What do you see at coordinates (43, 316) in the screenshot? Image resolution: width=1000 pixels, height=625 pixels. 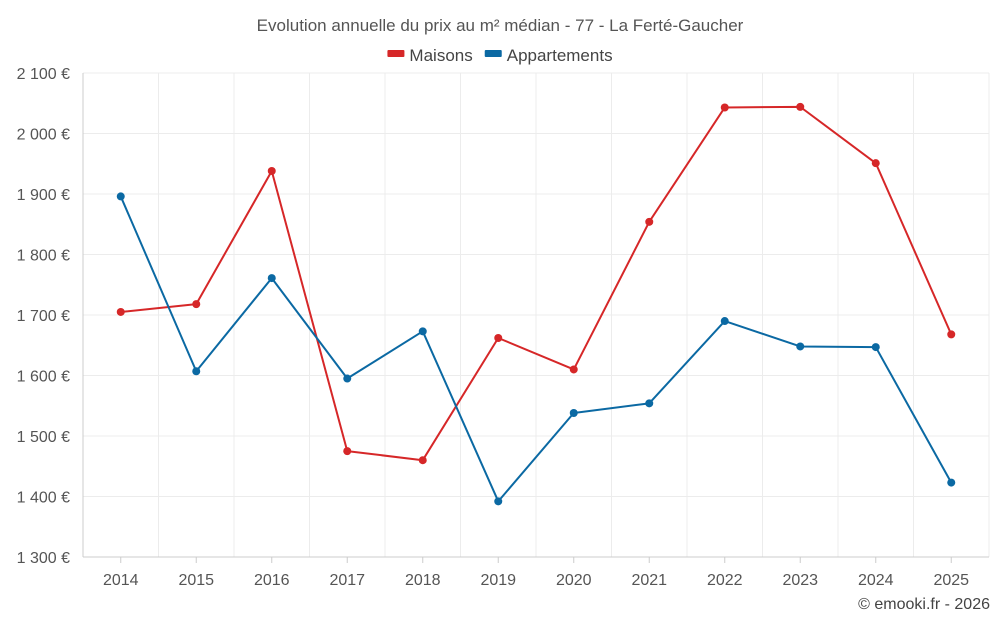 I see `y-tick-label: 1 700 €` at bounding box center [43, 316].